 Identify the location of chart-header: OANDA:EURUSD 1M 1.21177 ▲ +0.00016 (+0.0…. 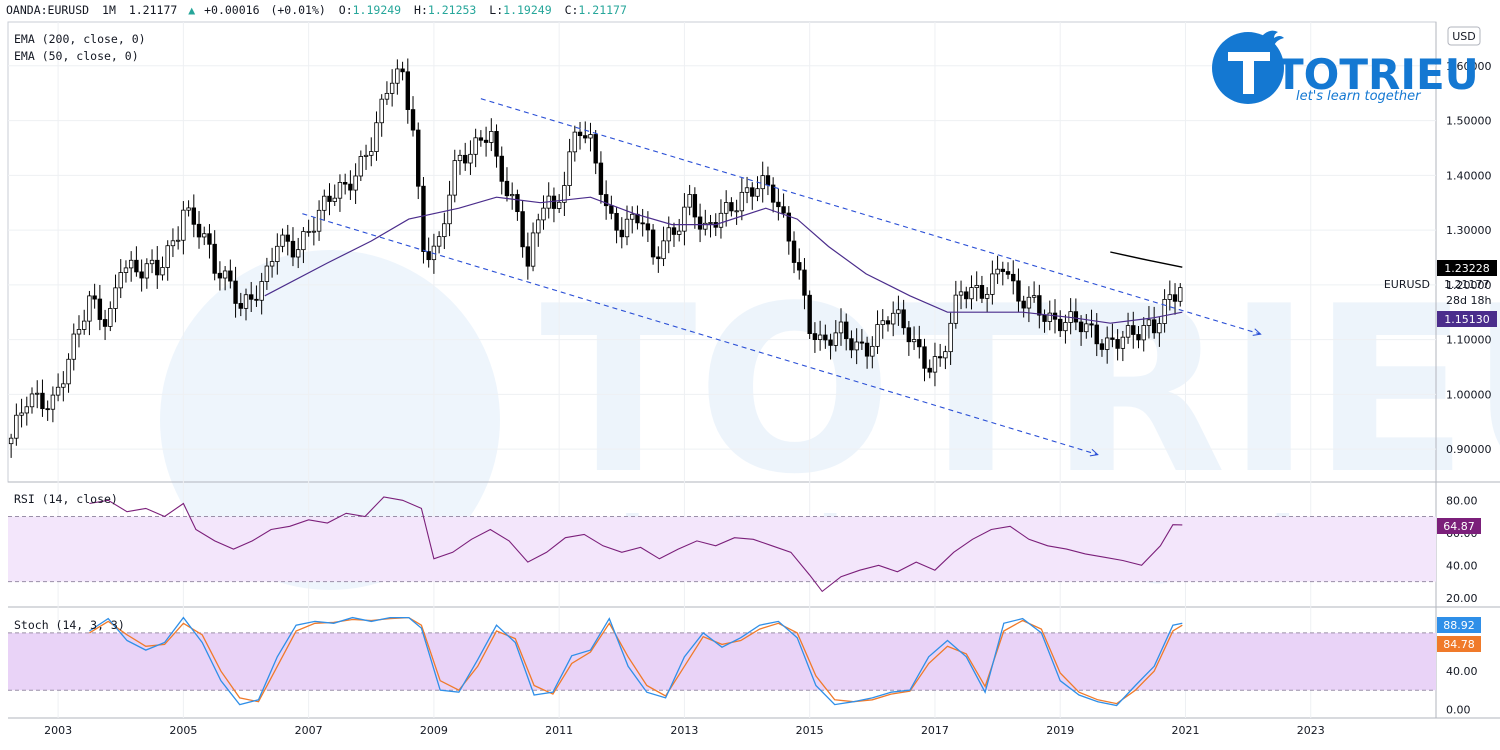
(316, 10).